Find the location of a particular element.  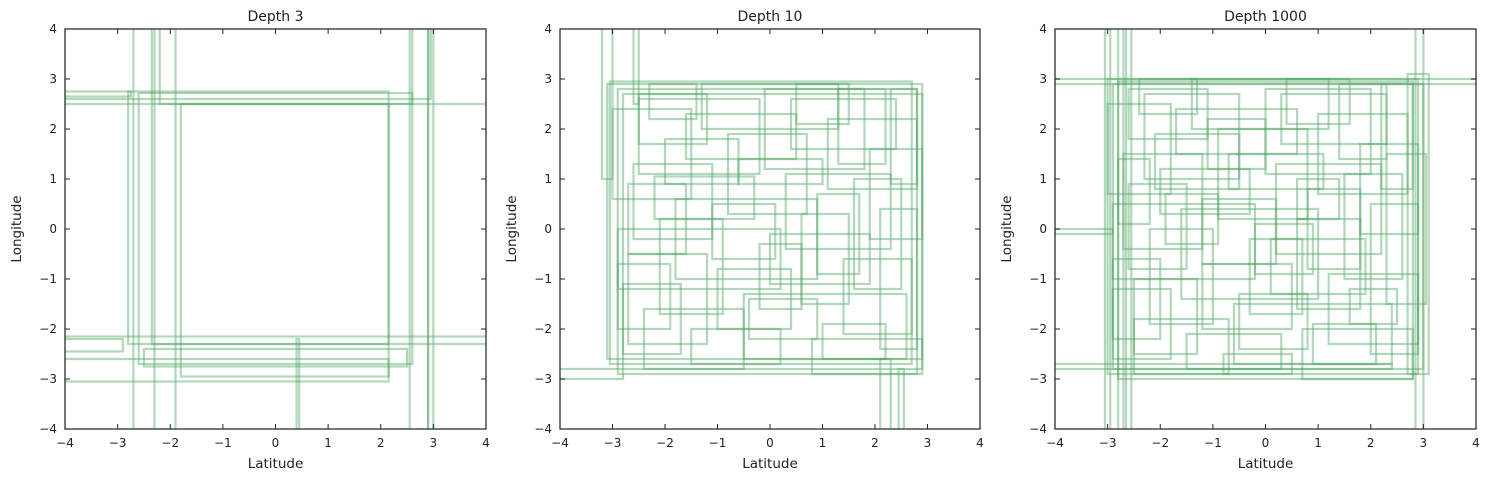

x-tick-label: 2 is located at coordinates (1371, 443).